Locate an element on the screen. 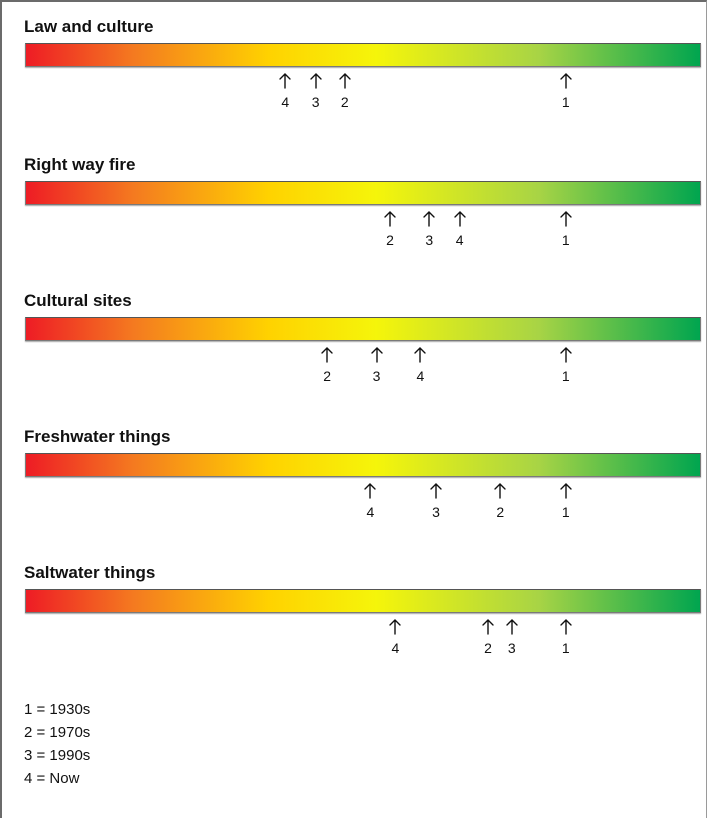 The image size is (710, 820). scale-section: Saltwater things 4 2 3 1 is located at coordinates (353, 618).